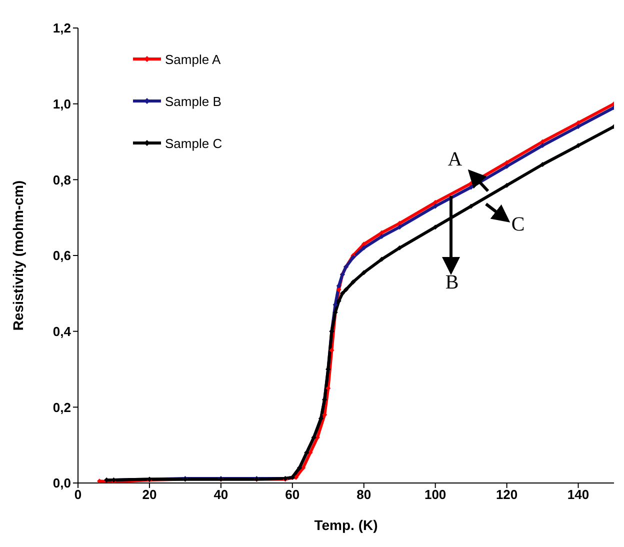 The height and width of the screenshot is (547, 624). What do you see at coordinates (78, 494) in the screenshot?
I see `x-tick-label: 0` at bounding box center [78, 494].